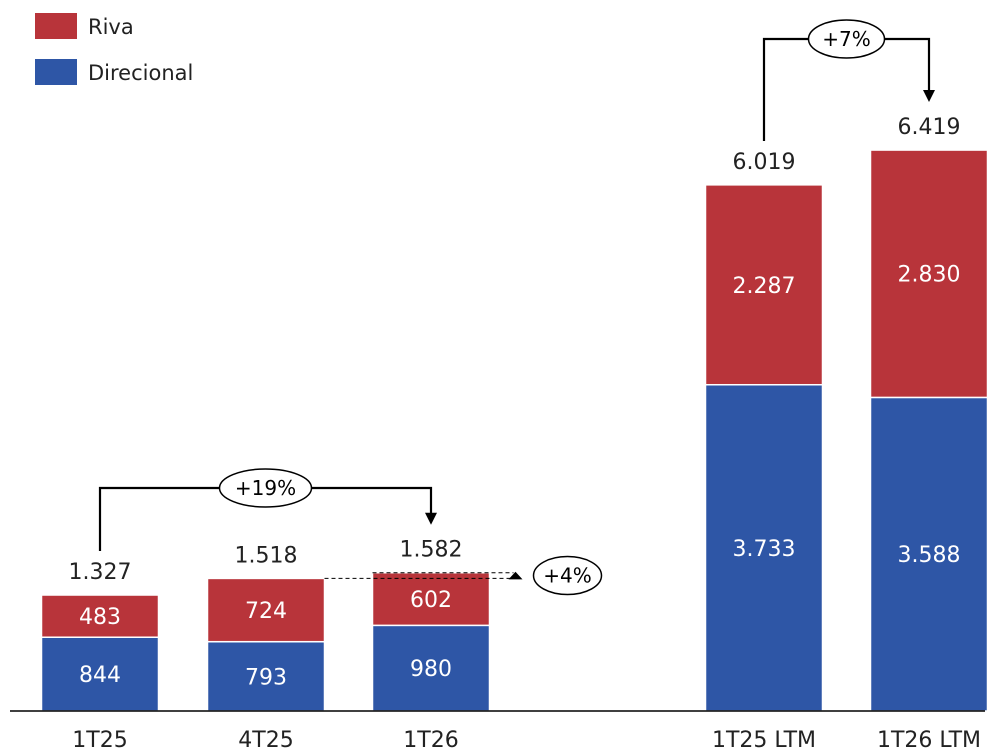 The image size is (990, 752). I want to click on growth-label: +7%, so click(846, 39).